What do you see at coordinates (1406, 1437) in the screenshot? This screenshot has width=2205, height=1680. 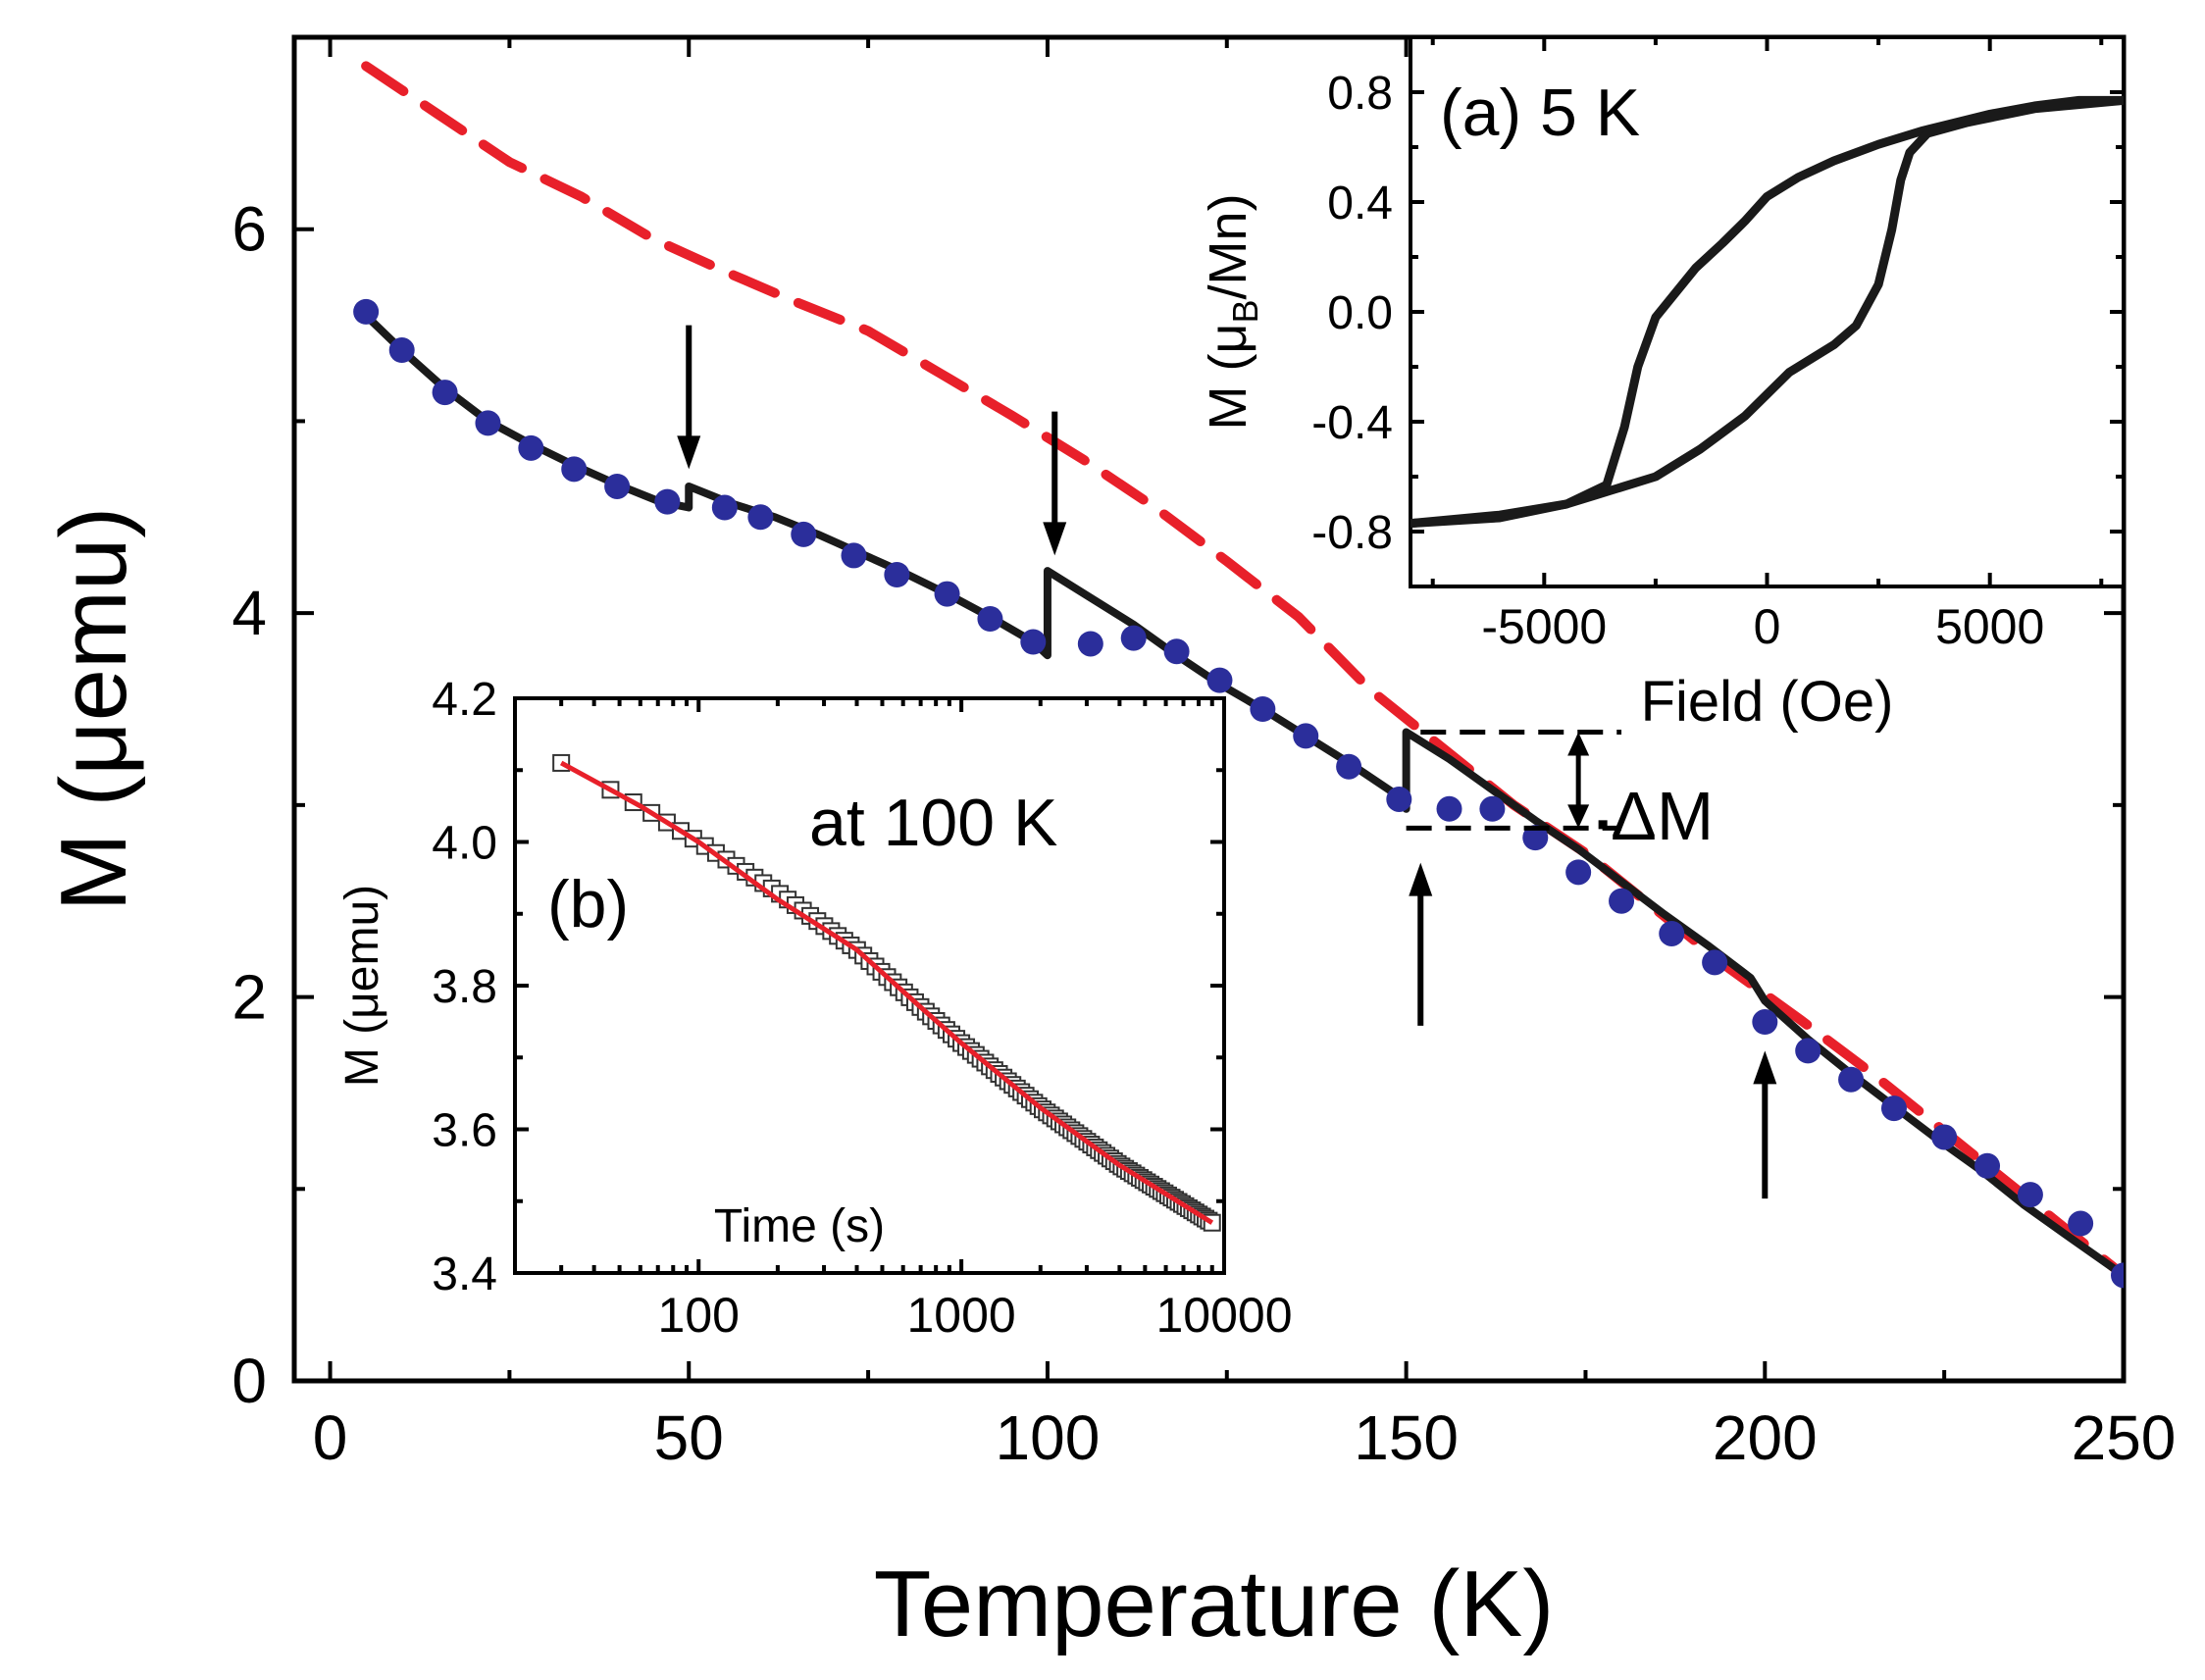 I see `main-x-tick-label: 150` at bounding box center [1406, 1437].